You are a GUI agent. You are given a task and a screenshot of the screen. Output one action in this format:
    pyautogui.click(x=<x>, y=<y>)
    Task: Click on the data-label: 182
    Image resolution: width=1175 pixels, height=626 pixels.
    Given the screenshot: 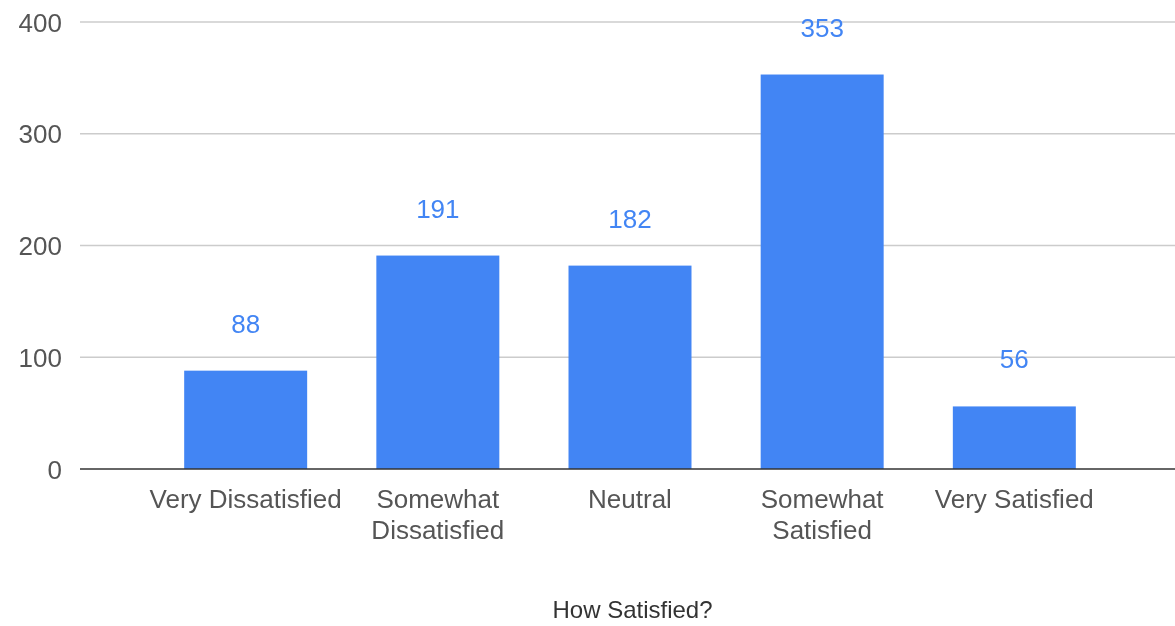 What is the action you would take?
    pyautogui.click(x=630, y=218)
    